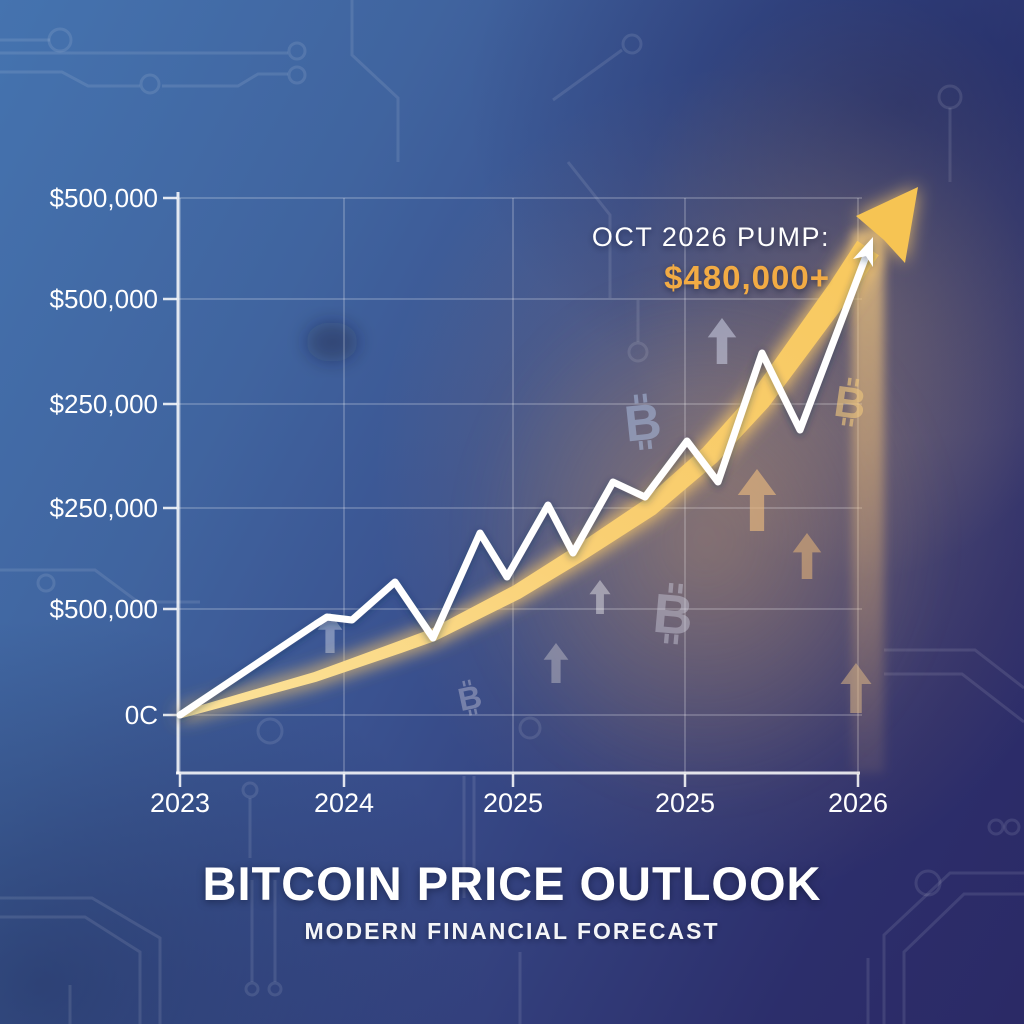 The image size is (1024, 1024). What do you see at coordinates (887, 225) in the screenshot?
I see `forecast-arrow-head` at bounding box center [887, 225].